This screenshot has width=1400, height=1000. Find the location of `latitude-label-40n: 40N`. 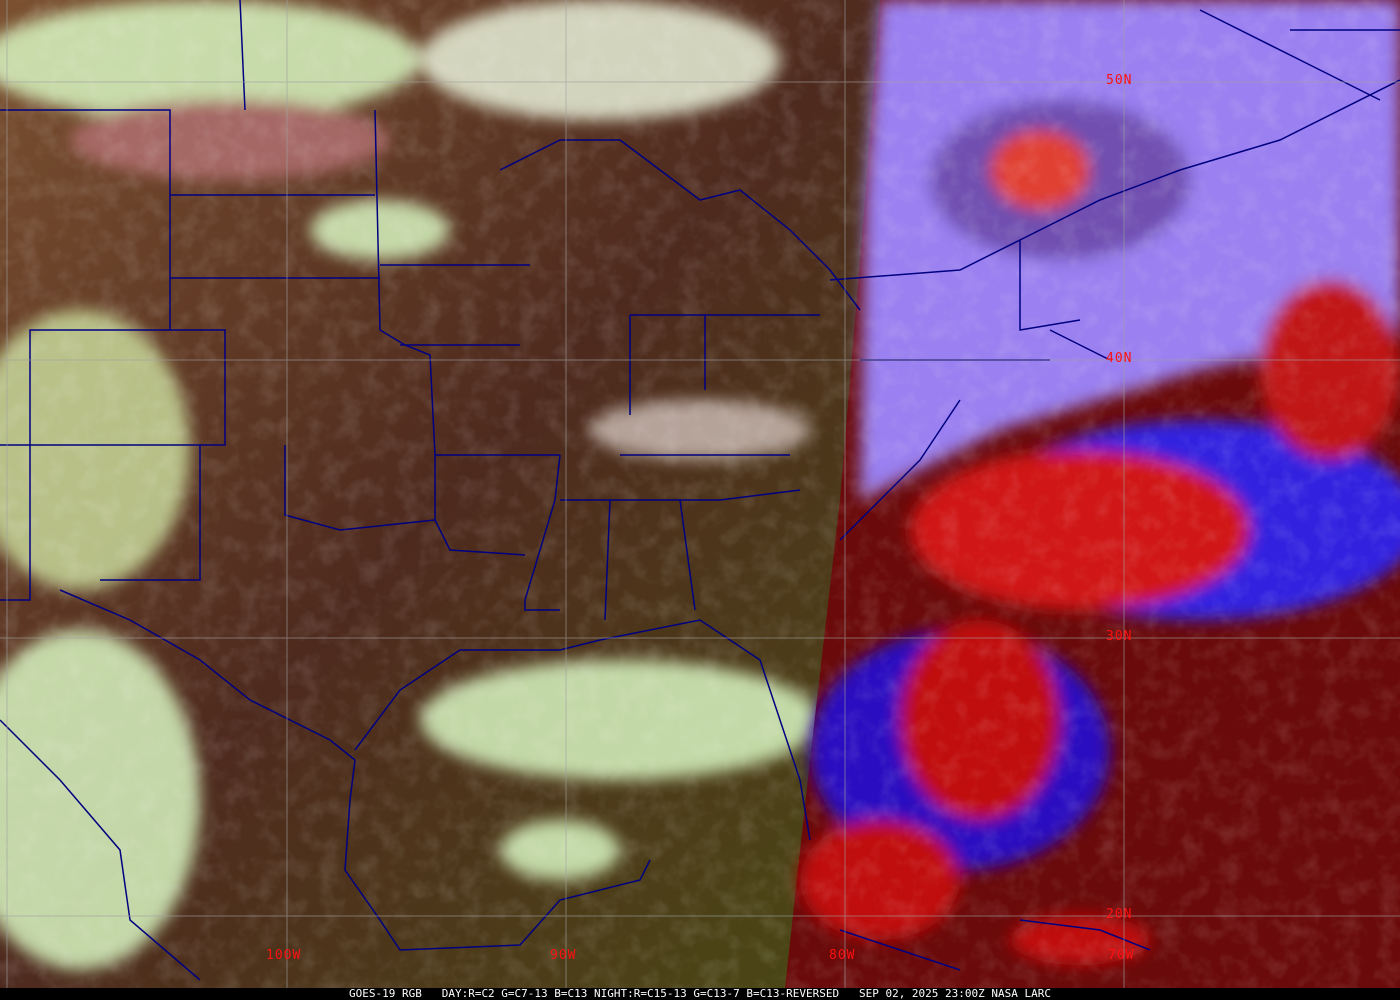

latitude-label-40n: 40N is located at coordinates (1119, 358).